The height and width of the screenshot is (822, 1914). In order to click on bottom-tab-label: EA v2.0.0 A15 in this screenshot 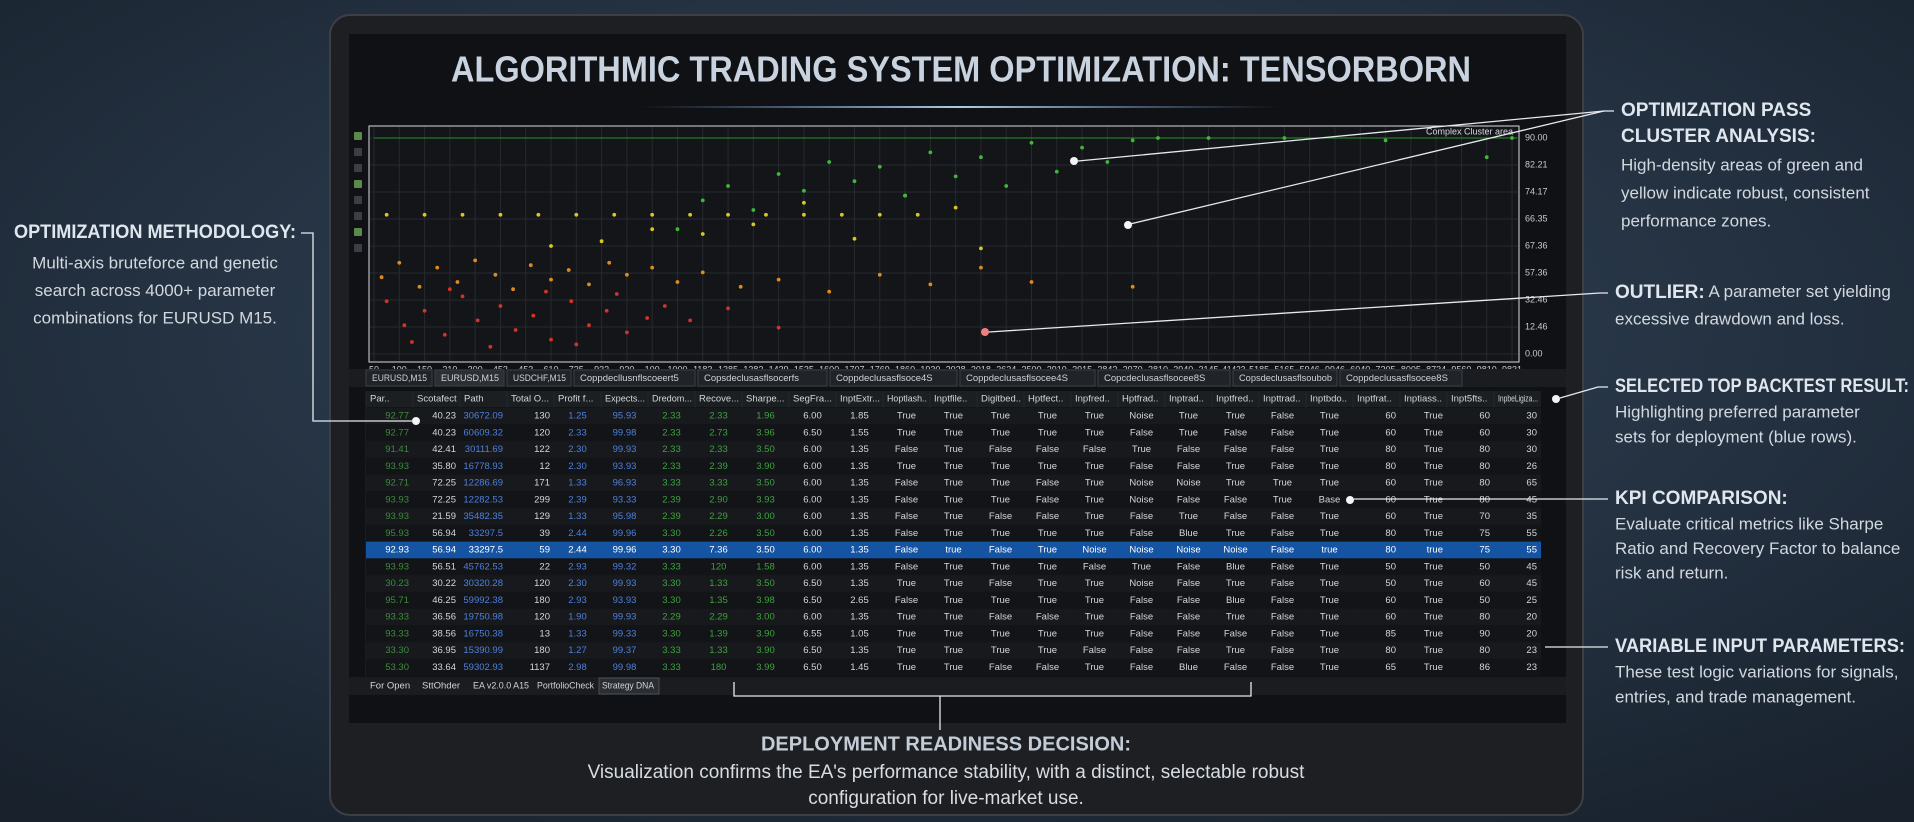, I will do `click(501, 686)`.